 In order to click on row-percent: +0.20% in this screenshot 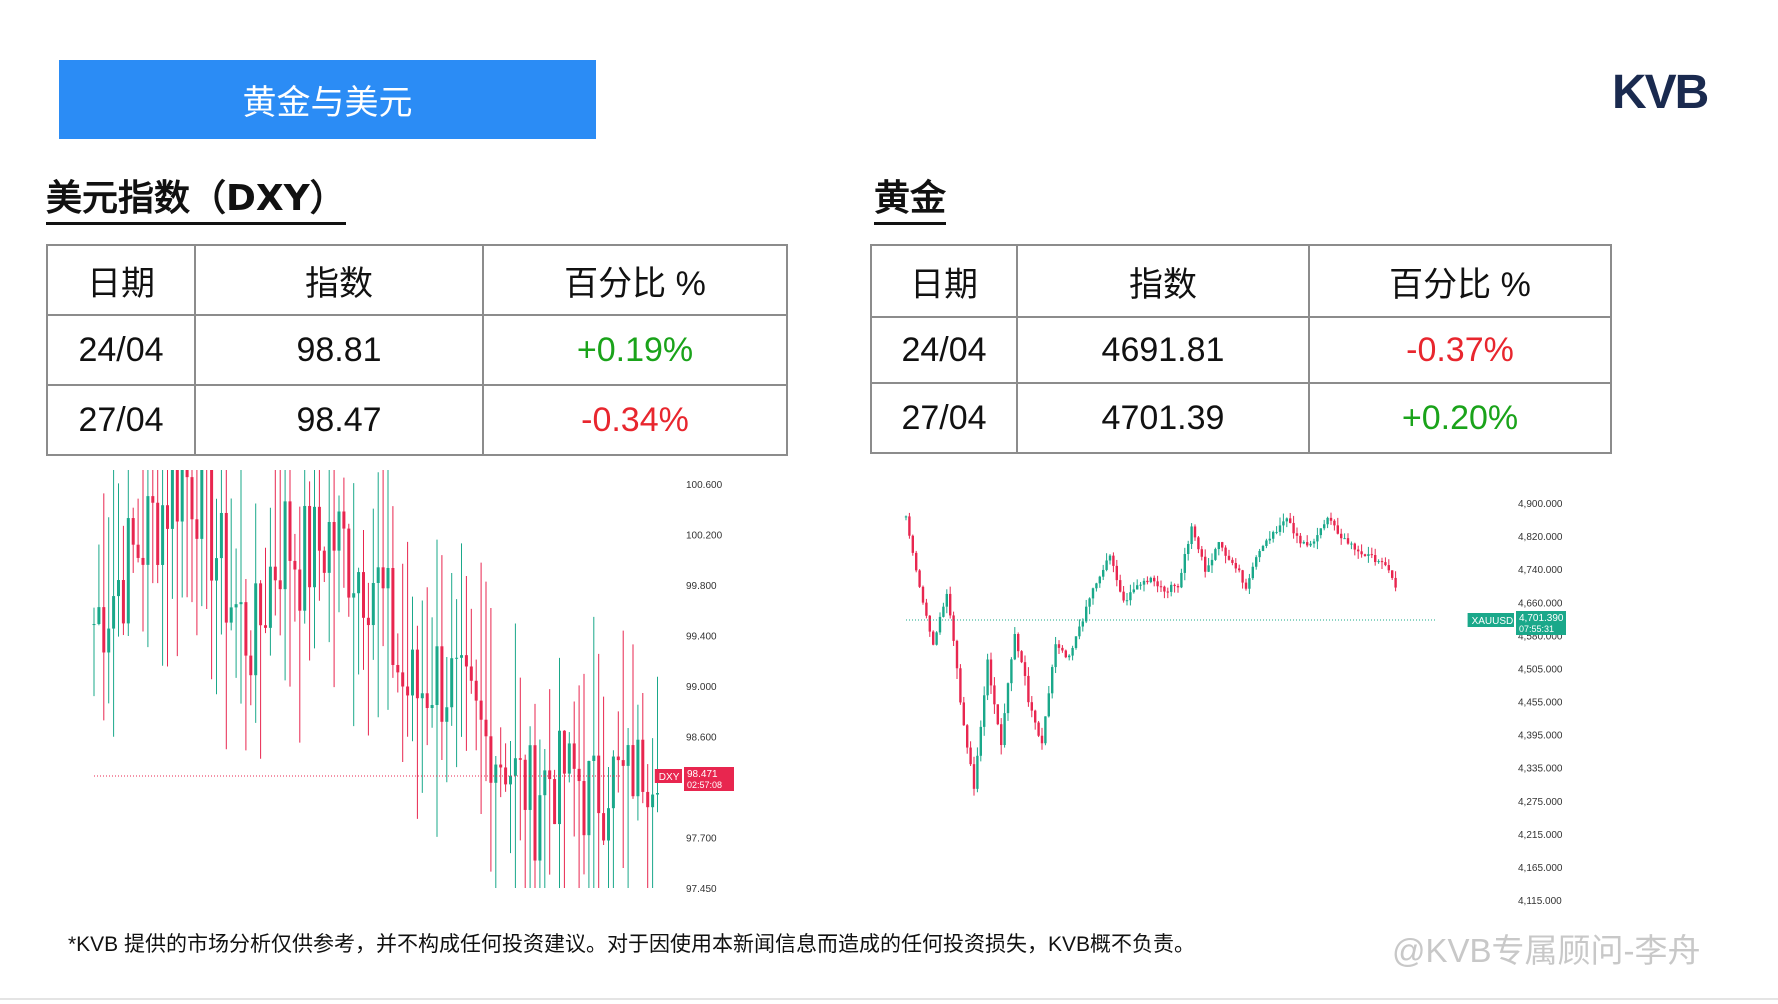, I will do `click(1460, 418)`.